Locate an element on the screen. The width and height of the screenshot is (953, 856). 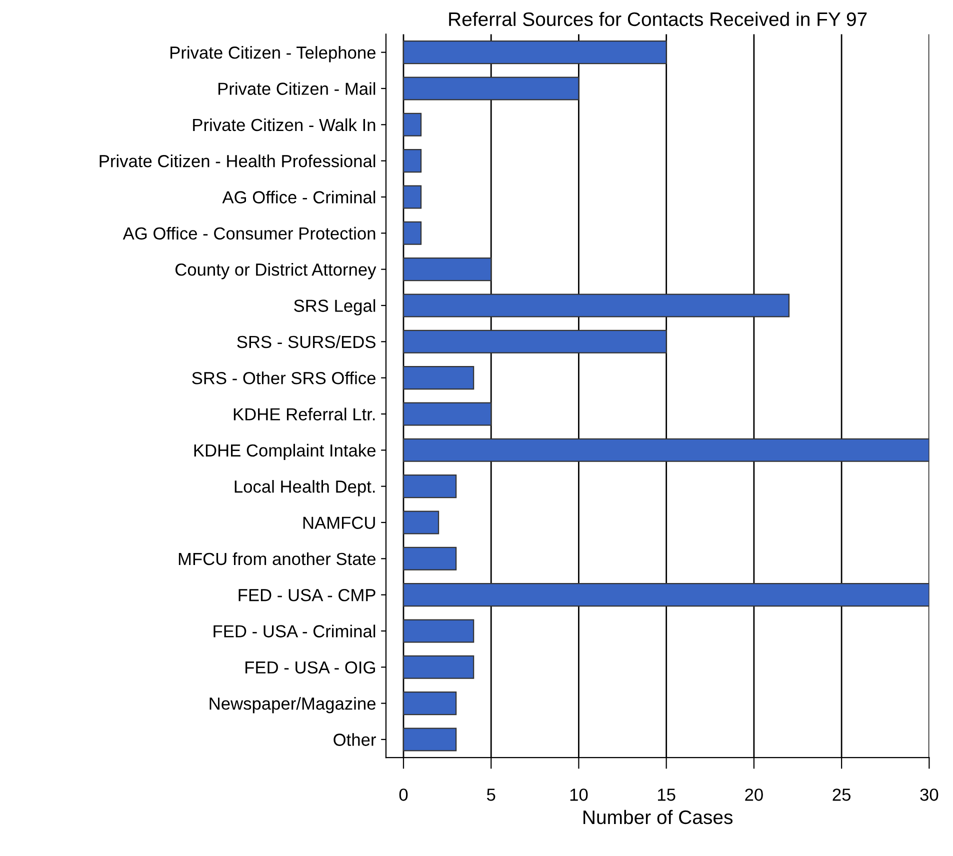
y-tick-label: MFCU from another State is located at coordinates (277, 559).